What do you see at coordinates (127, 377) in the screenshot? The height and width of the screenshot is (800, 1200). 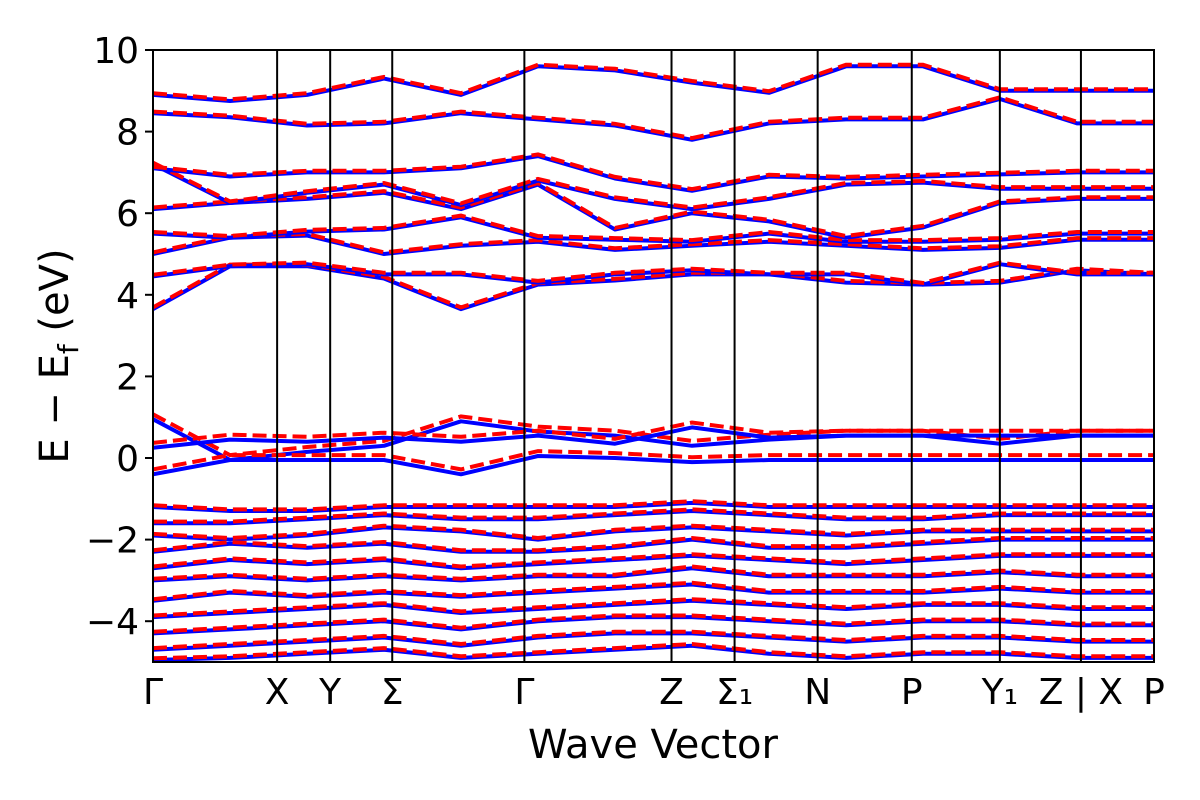 I see `y-tick-label: 2` at bounding box center [127, 377].